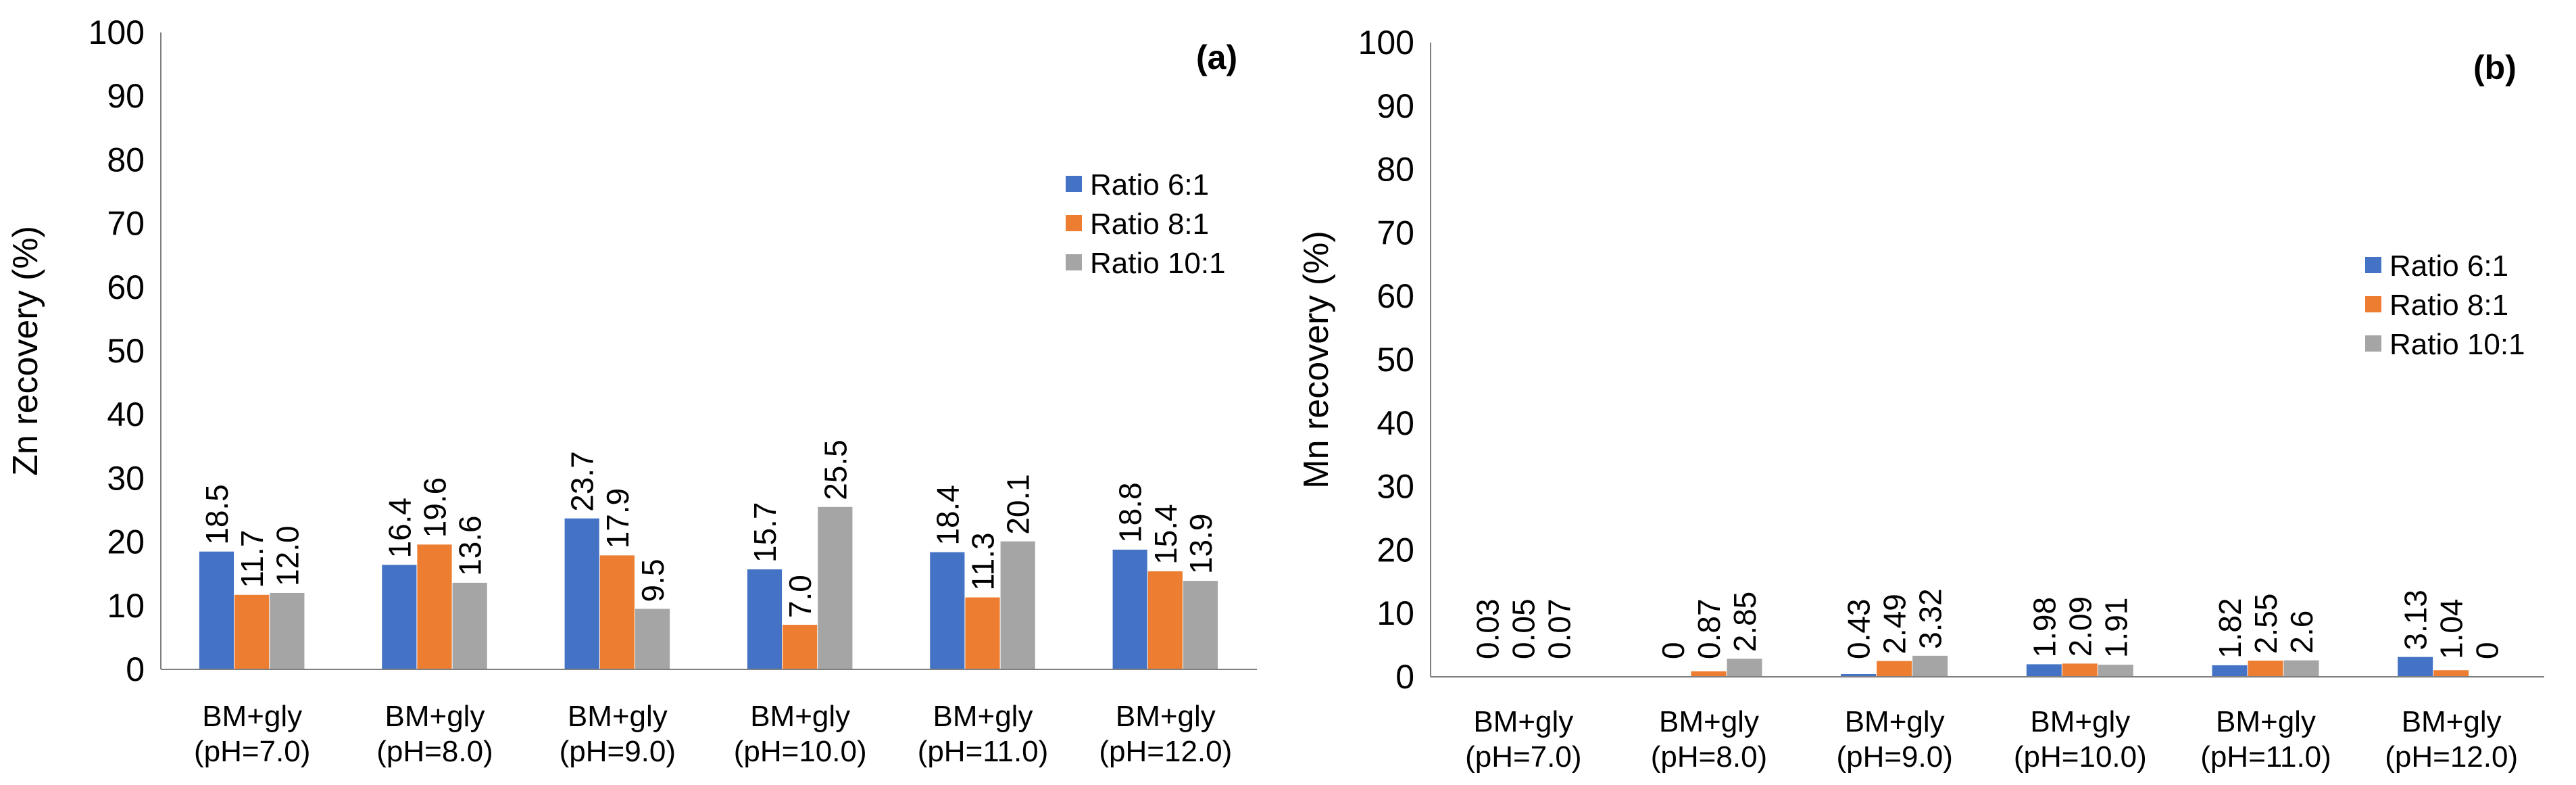 This screenshot has width=2576, height=785. I want to click on x-tick-label-sub: (pH=10.0), so click(2080, 757).